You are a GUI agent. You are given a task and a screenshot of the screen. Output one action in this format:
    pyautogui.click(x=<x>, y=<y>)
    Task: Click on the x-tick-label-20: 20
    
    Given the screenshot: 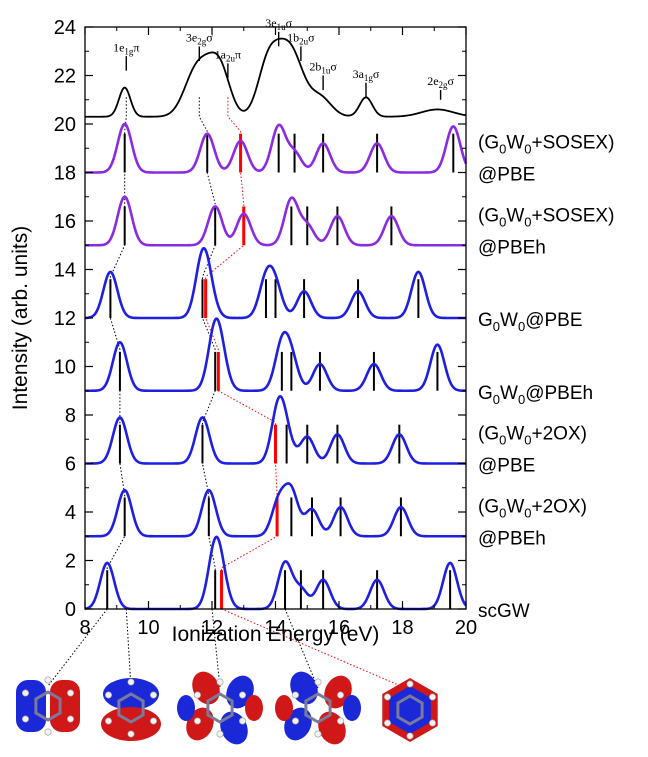 What is the action you would take?
    pyautogui.click(x=466, y=628)
    